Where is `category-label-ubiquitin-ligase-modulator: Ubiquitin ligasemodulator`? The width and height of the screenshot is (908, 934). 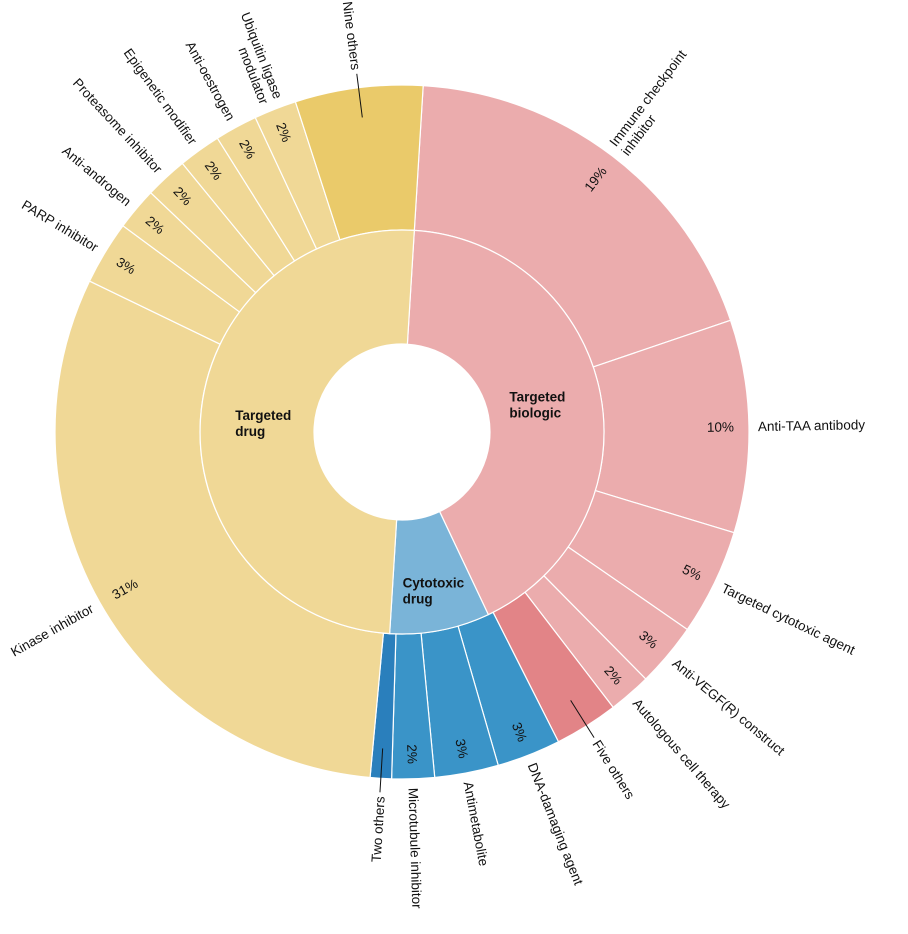 category-label-ubiquitin-ligase-modulator: Ubiquitin ligasemodulator is located at coordinates (255, 58).